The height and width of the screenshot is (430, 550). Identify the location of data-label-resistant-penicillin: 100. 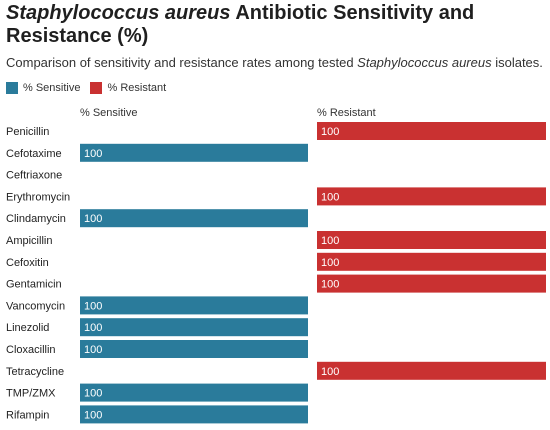
(330, 132).